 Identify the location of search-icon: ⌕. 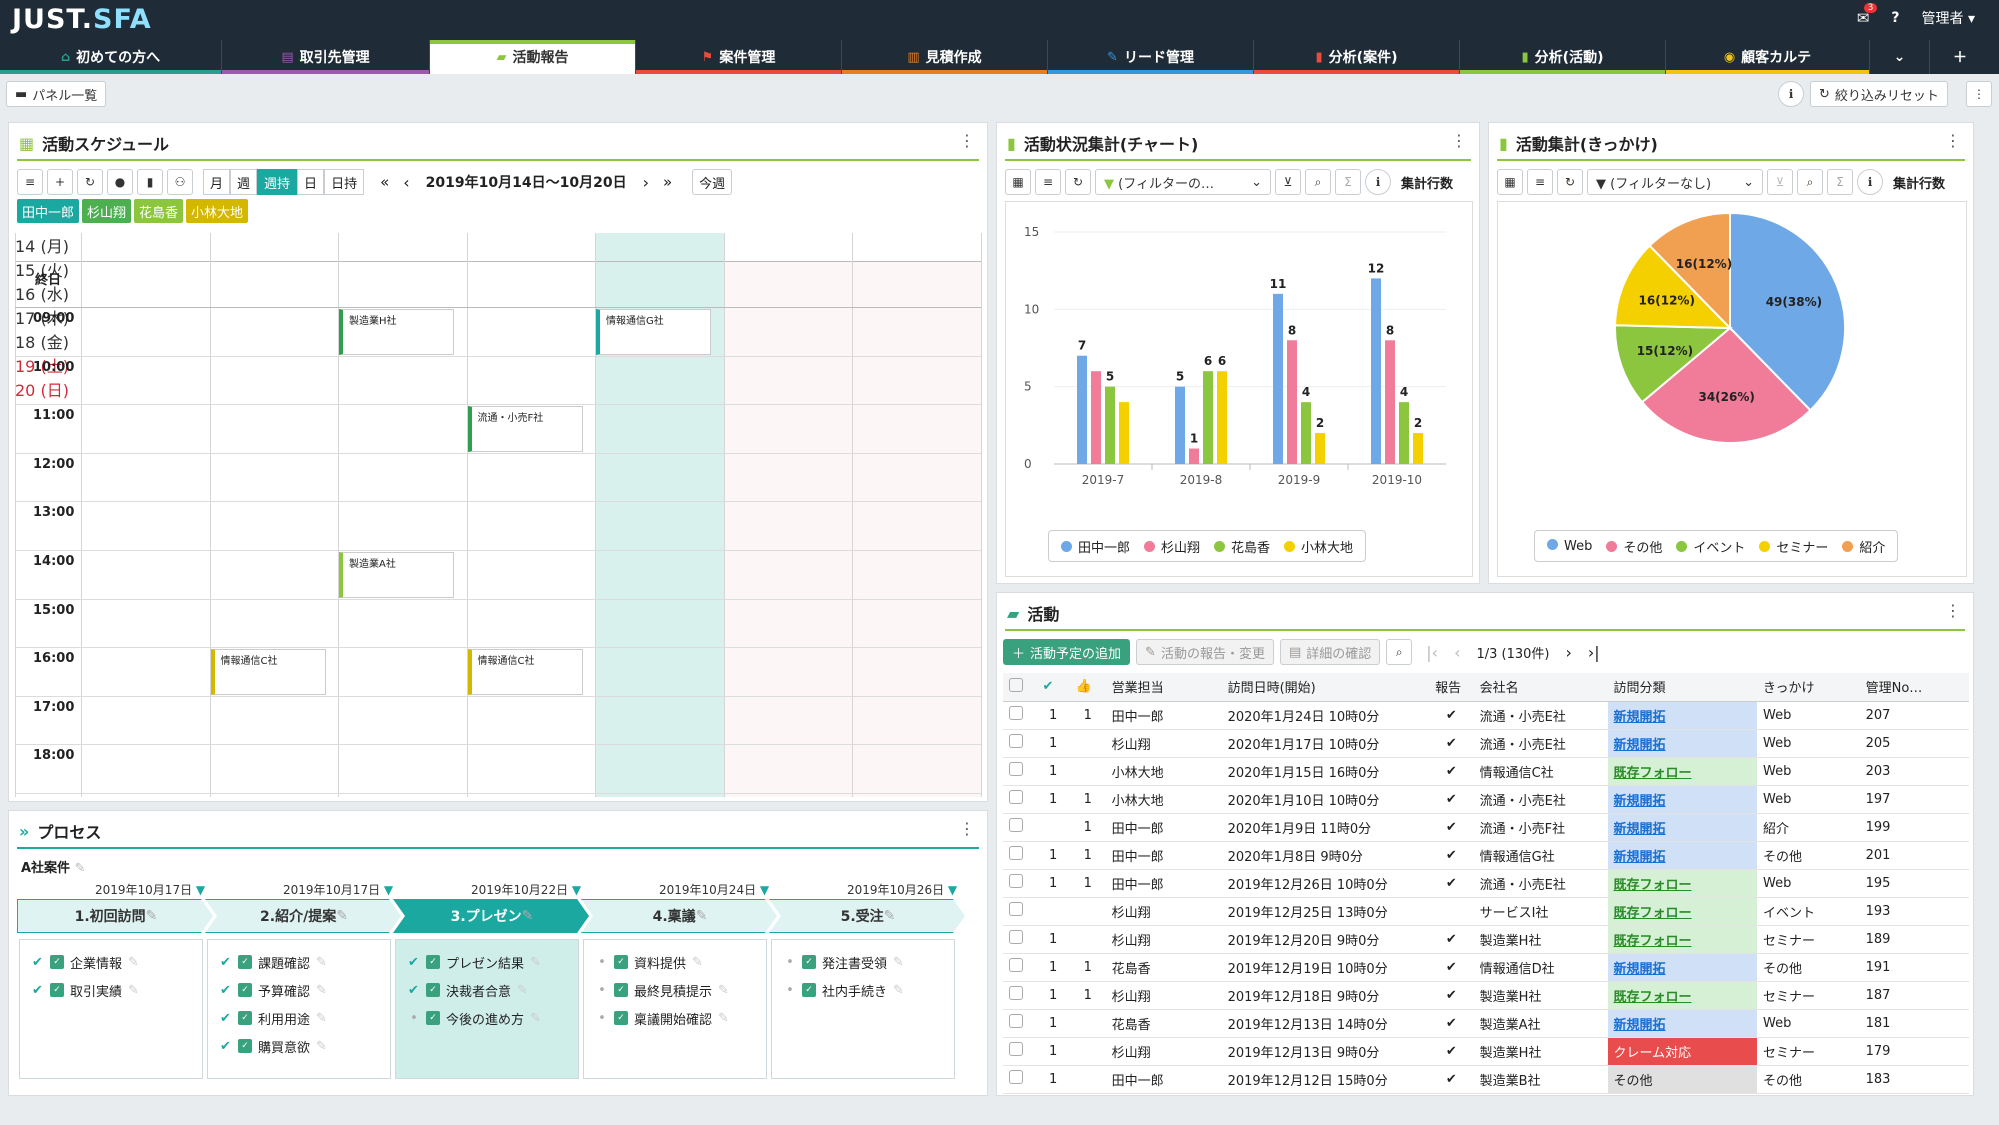
(1399, 652).